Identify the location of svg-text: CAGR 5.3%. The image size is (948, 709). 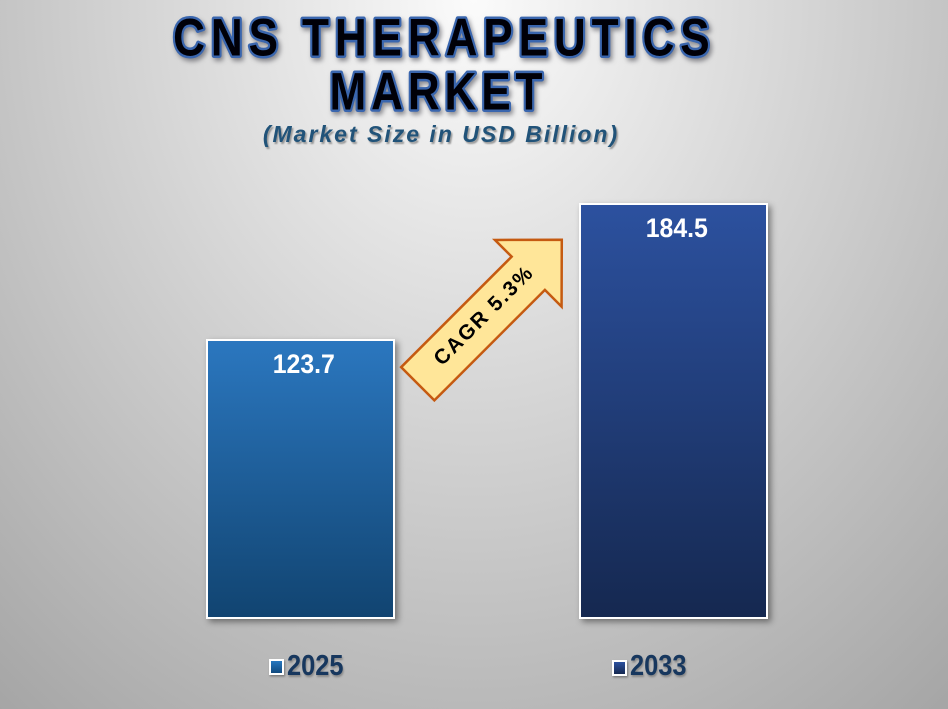
(483, 315).